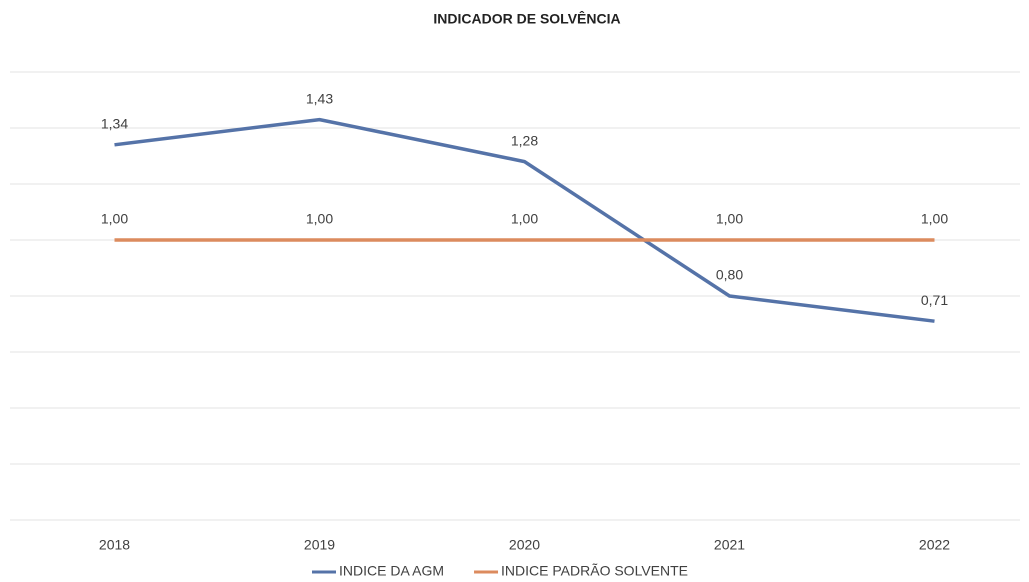 The width and height of the screenshot is (1029, 582). I want to click on data-label: 1,34, so click(114, 124).